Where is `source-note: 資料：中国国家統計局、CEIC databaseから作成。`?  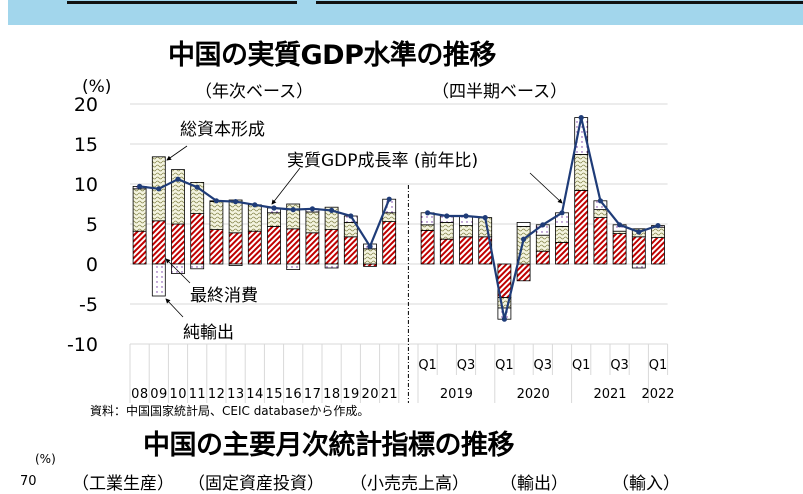
source-note: 資料：中国国家統計局、CEIC databaseから作成。 is located at coordinates (230, 411).